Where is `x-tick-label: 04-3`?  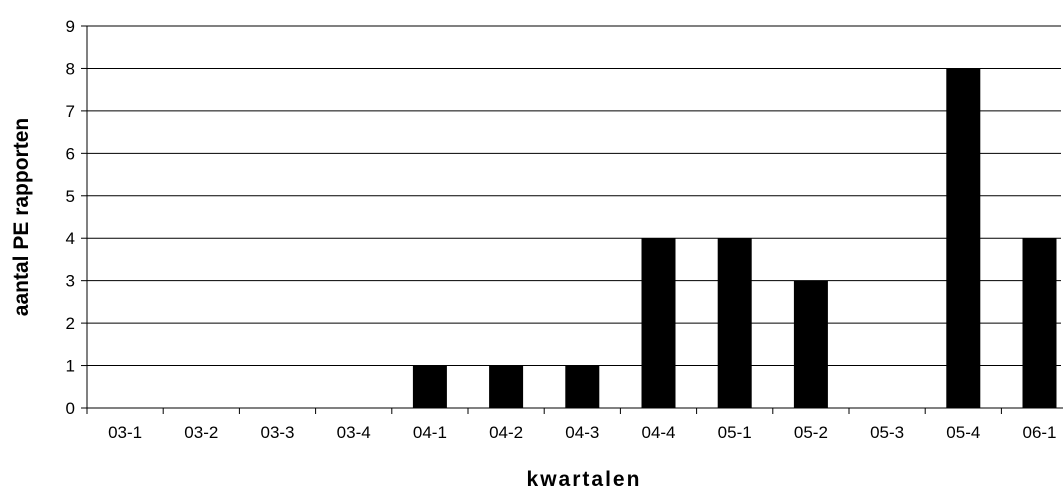 x-tick-label: 04-3 is located at coordinates (582, 432).